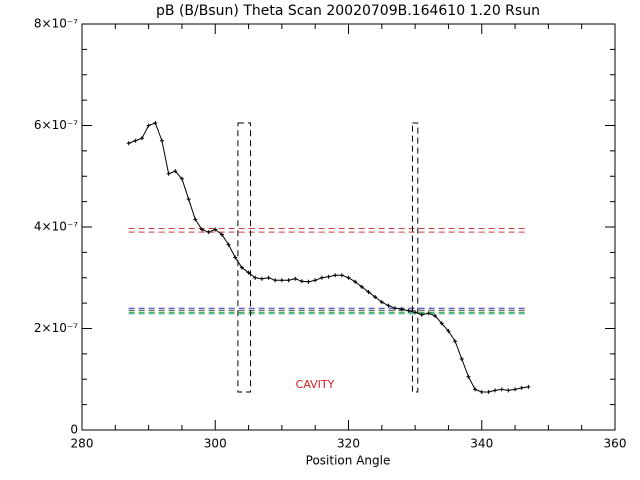  I want to click on region, so click(415, 257).